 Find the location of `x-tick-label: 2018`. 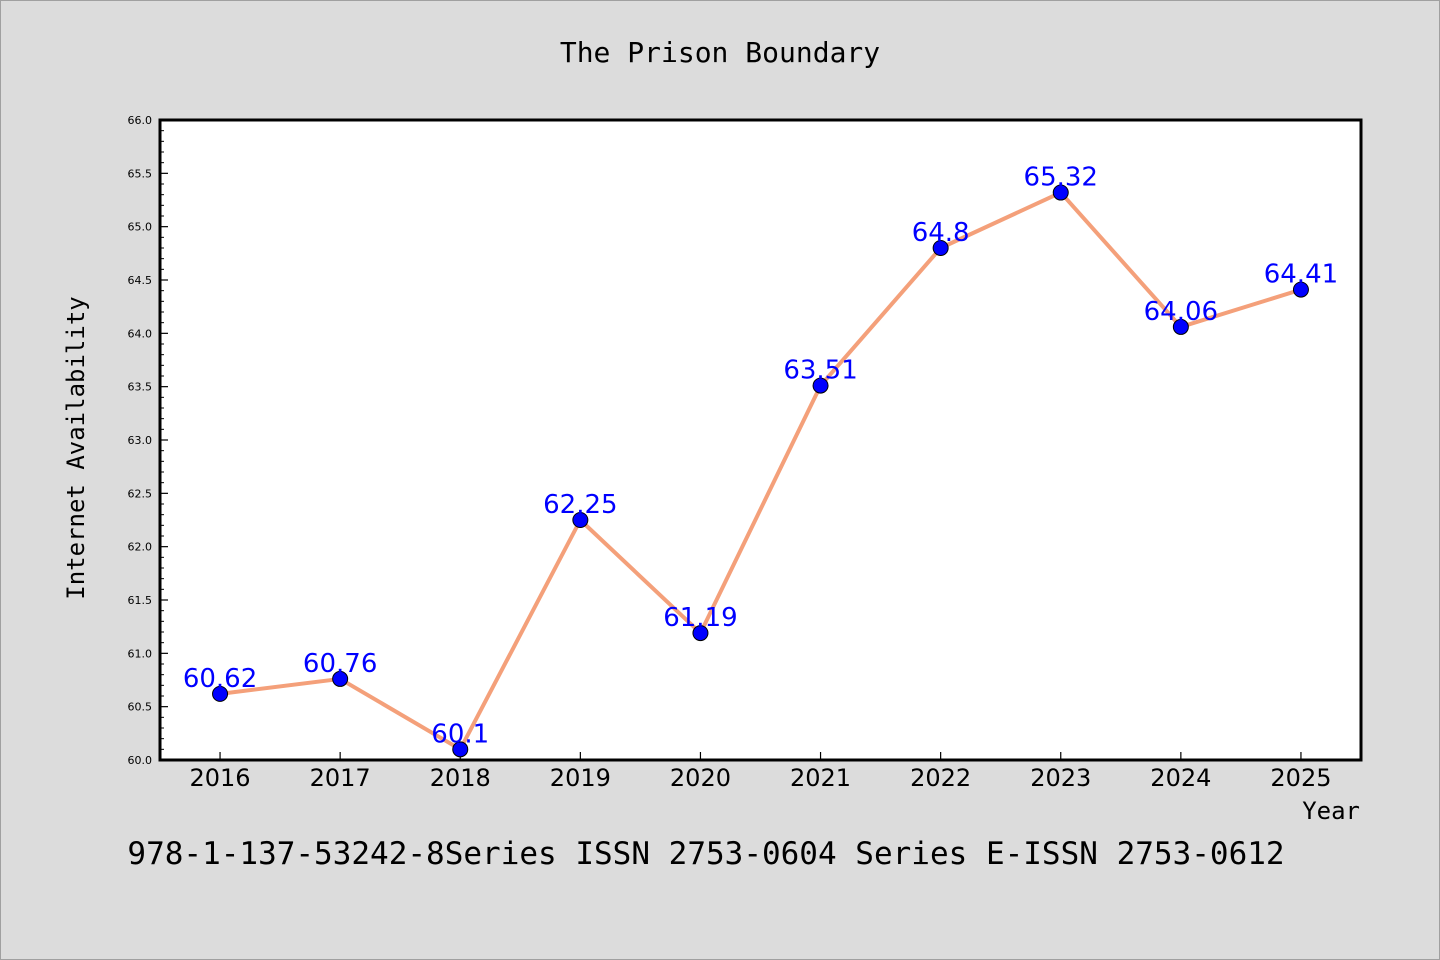

x-tick-label: 2018 is located at coordinates (460, 778).